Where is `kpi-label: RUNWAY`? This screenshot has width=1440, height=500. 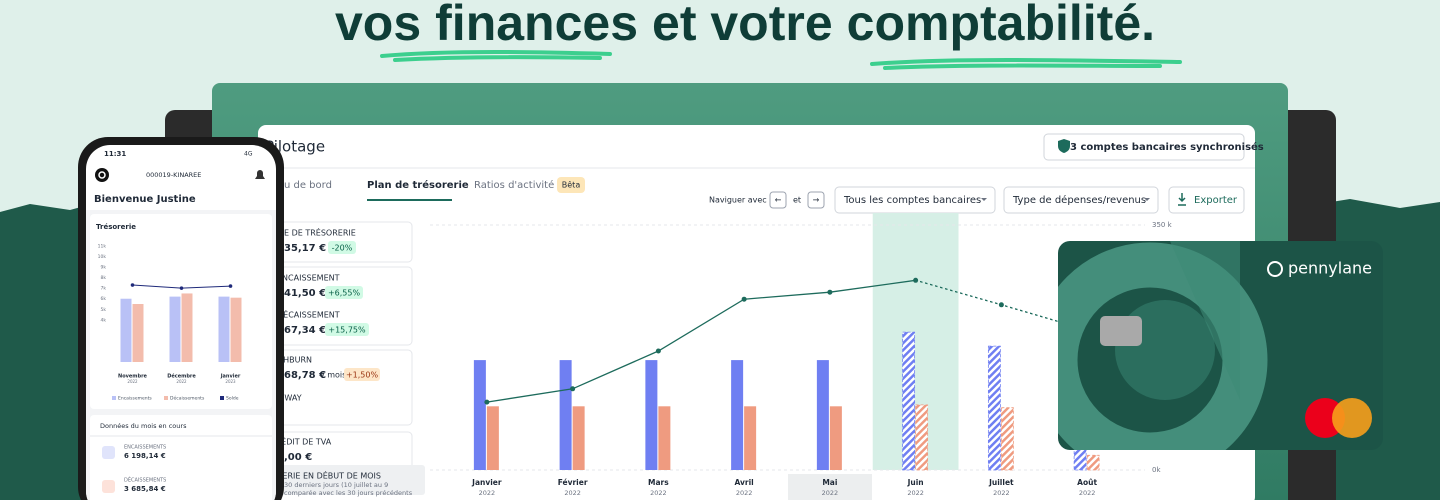
kpi-label: RUNWAY is located at coordinates (284, 398).